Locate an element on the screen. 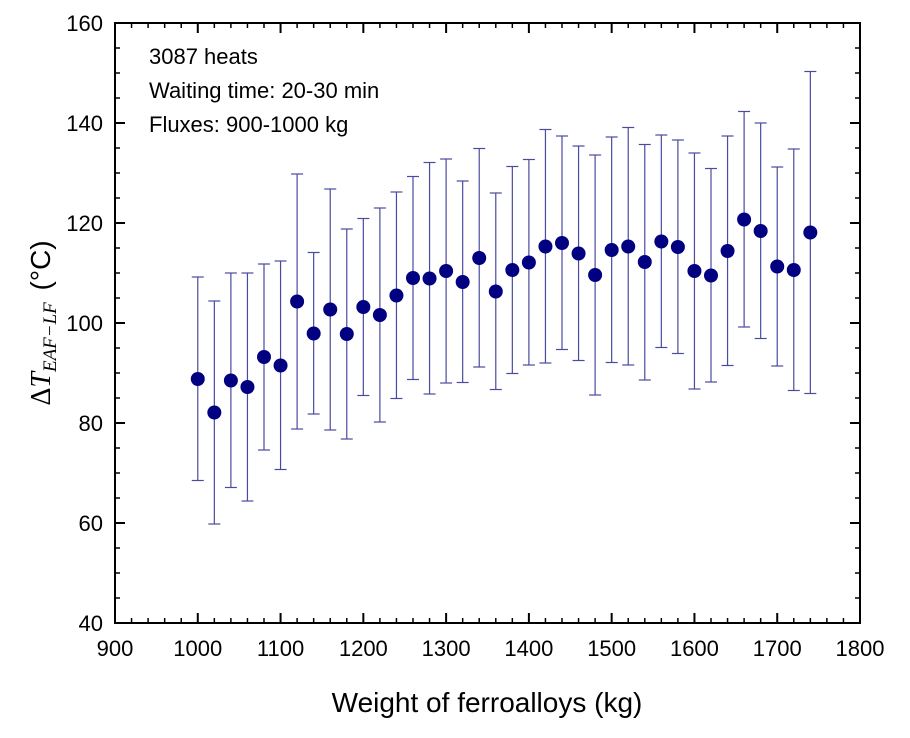  x-axis-title: Weight of ferroalloys (kg) is located at coordinates (487, 702).